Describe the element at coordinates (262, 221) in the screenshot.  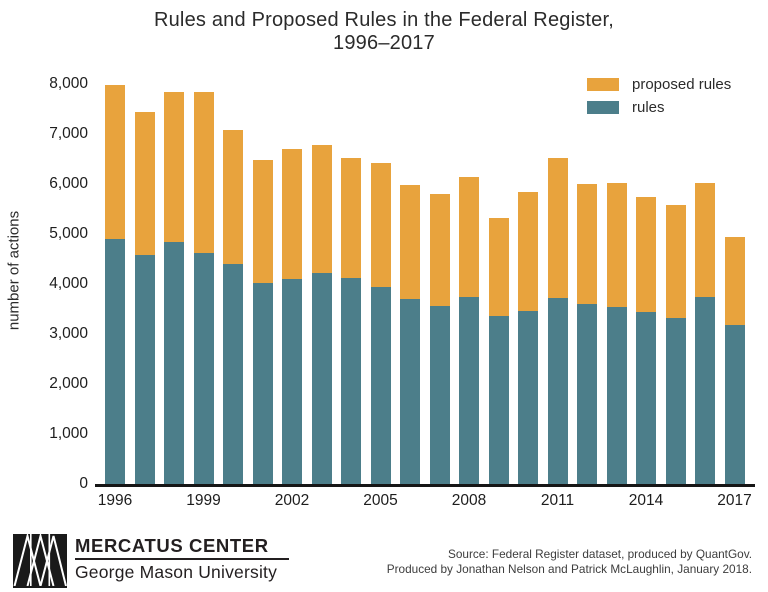
I see `bar-segment-proposed-2001` at that location.